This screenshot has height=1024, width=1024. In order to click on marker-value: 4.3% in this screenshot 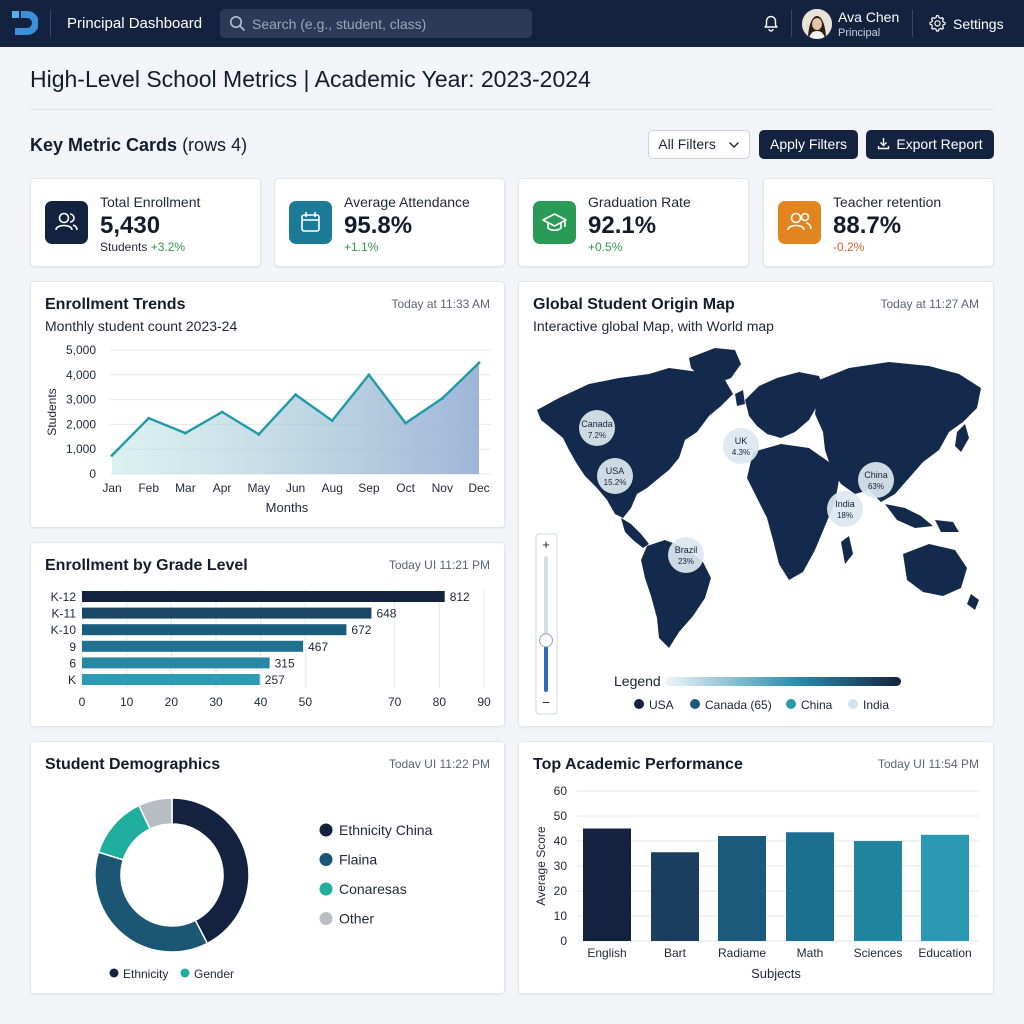, I will do `click(741, 452)`.